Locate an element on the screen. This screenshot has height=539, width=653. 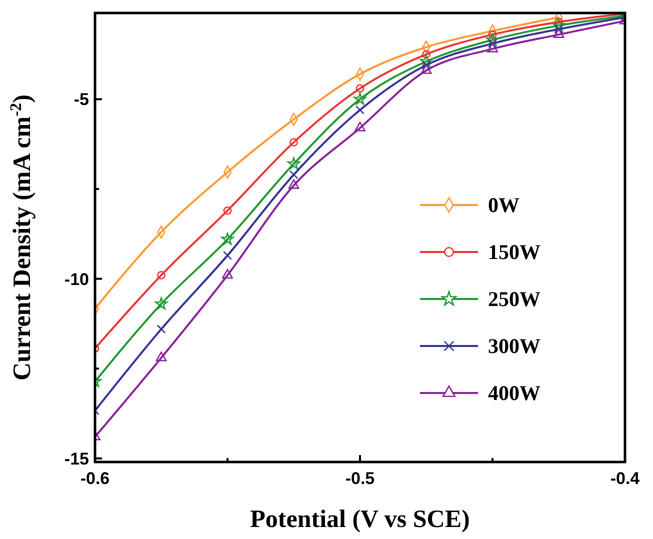
legend-label: 250W is located at coordinates (514, 299).